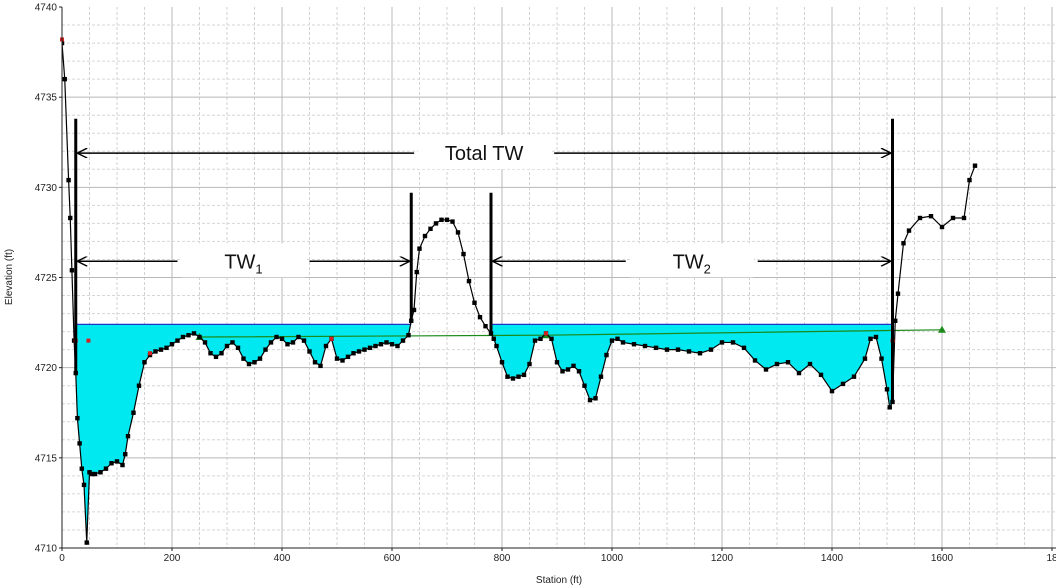 This screenshot has width=1056, height=588. Describe the element at coordinates (692, 366) in the screenshot. I see `water-fill` at that location.